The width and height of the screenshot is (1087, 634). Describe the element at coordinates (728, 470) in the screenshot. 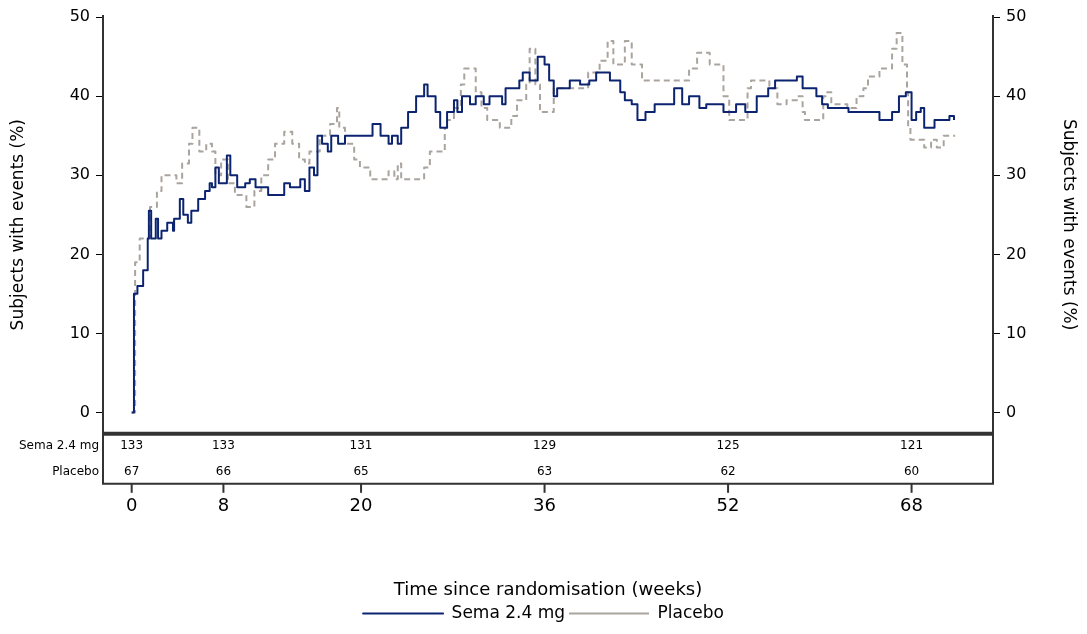

I see `text: 62` at that location.